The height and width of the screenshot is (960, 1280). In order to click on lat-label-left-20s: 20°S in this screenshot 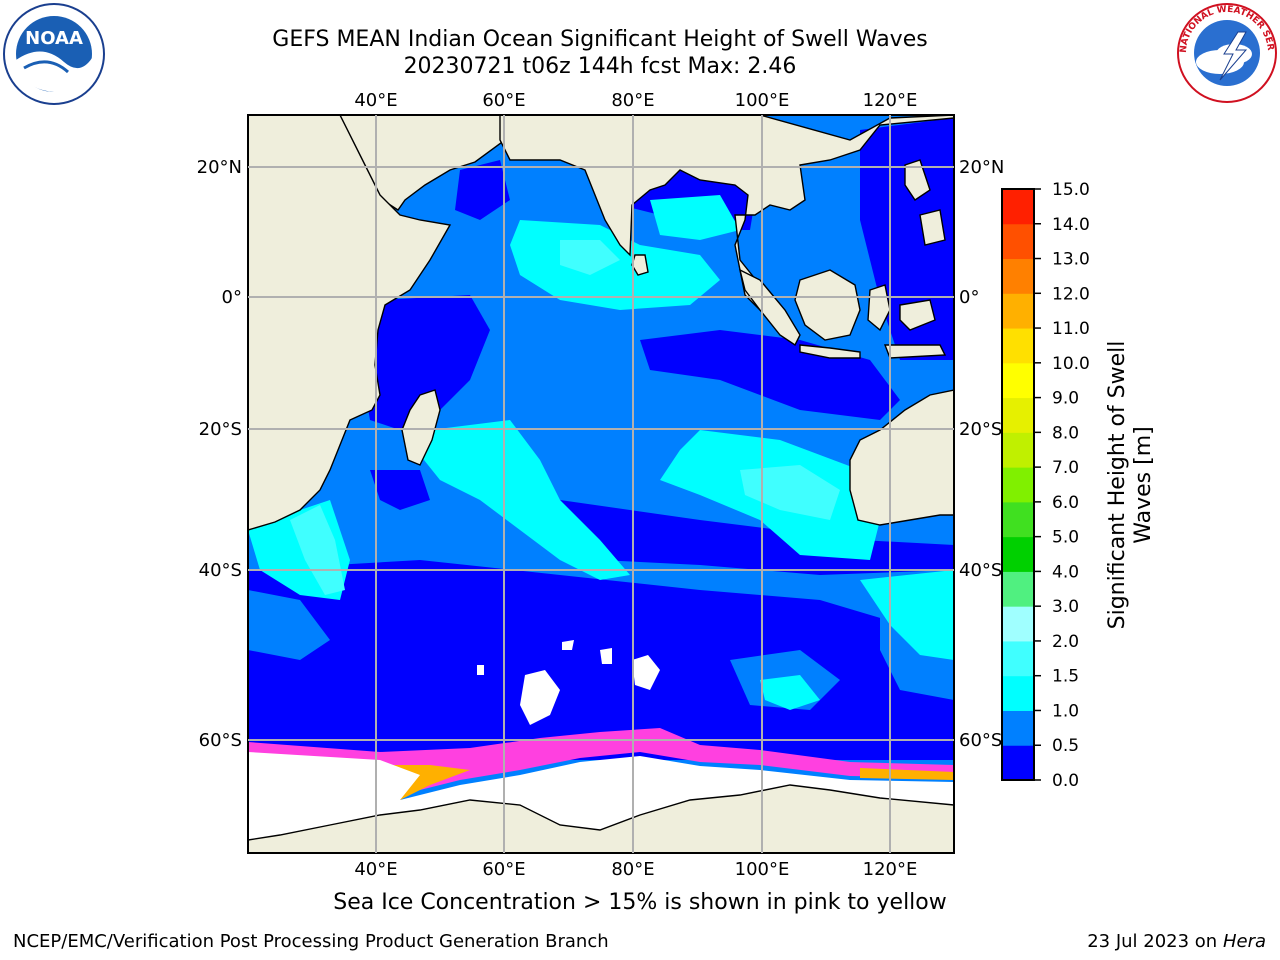, I will do `click(220, 429)`.